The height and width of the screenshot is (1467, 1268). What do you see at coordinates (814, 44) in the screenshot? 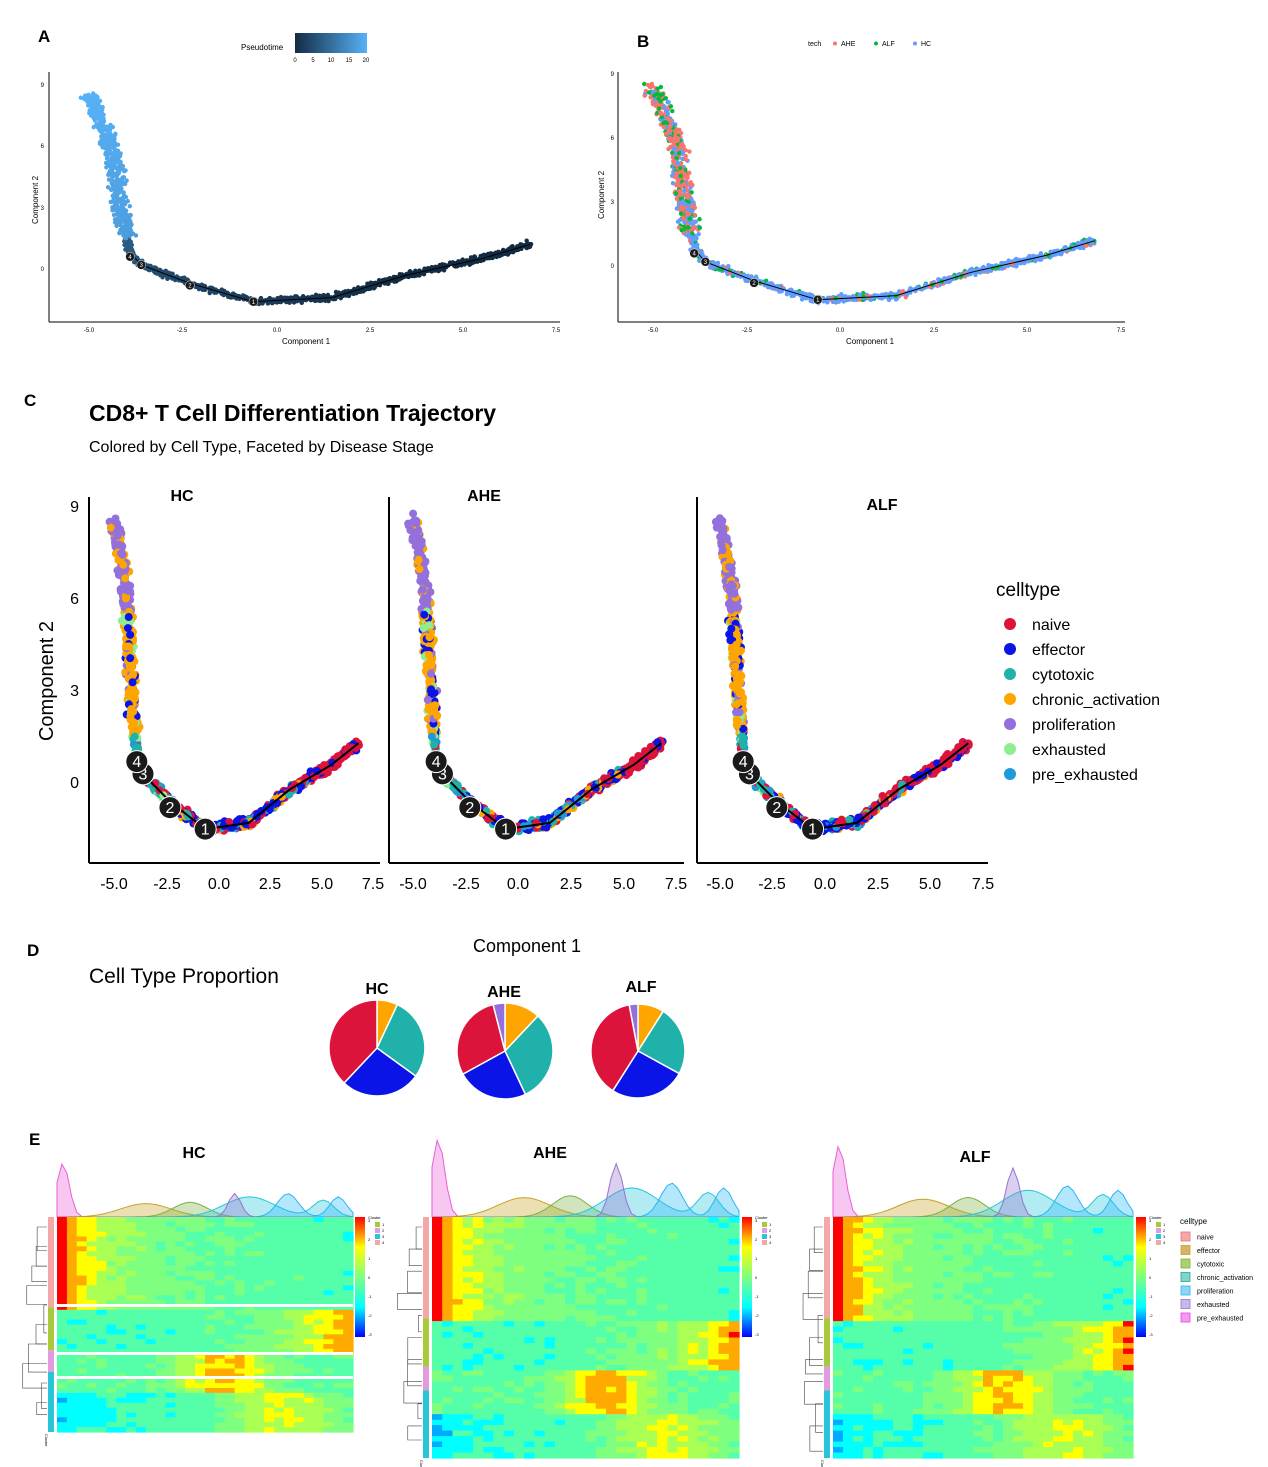
I see `tech-legend-title: tech` at bounding box center [814, 44].